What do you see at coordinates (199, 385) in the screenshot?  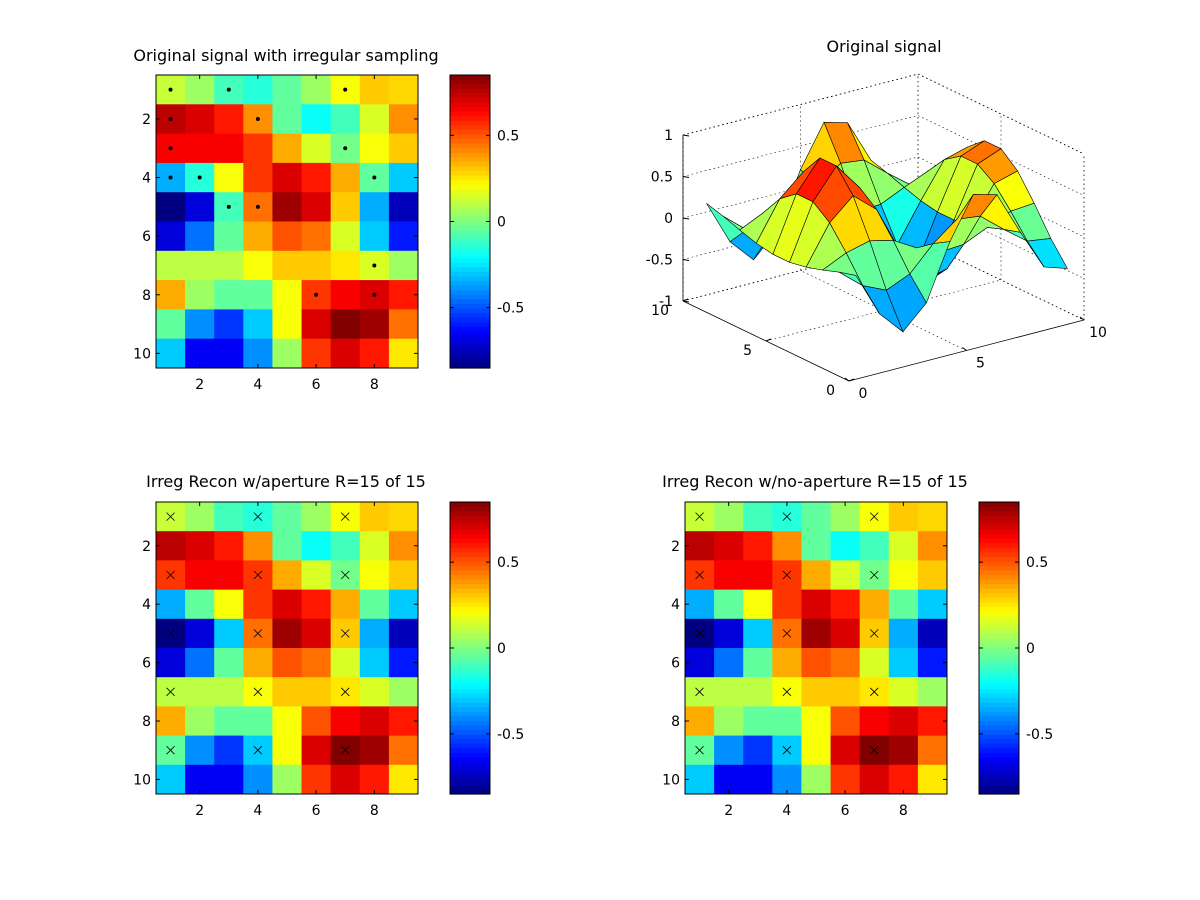 I see `x-tick-label: 2` at bounding box center [199, 385].